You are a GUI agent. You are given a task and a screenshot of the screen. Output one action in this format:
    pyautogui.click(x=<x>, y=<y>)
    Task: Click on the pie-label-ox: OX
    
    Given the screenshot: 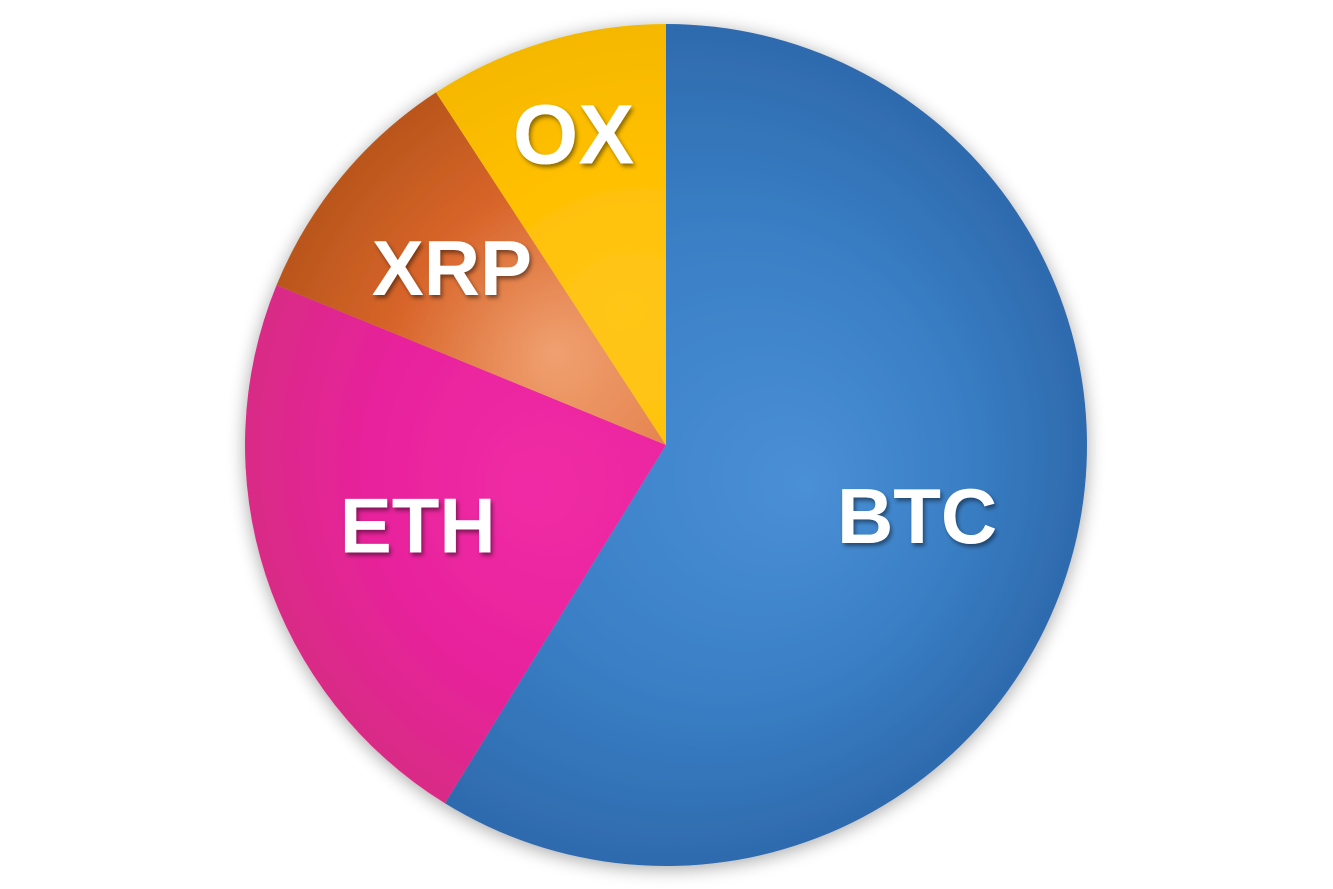 What is the action you would take?
    pyautogui.click(x=573, y=134)
    